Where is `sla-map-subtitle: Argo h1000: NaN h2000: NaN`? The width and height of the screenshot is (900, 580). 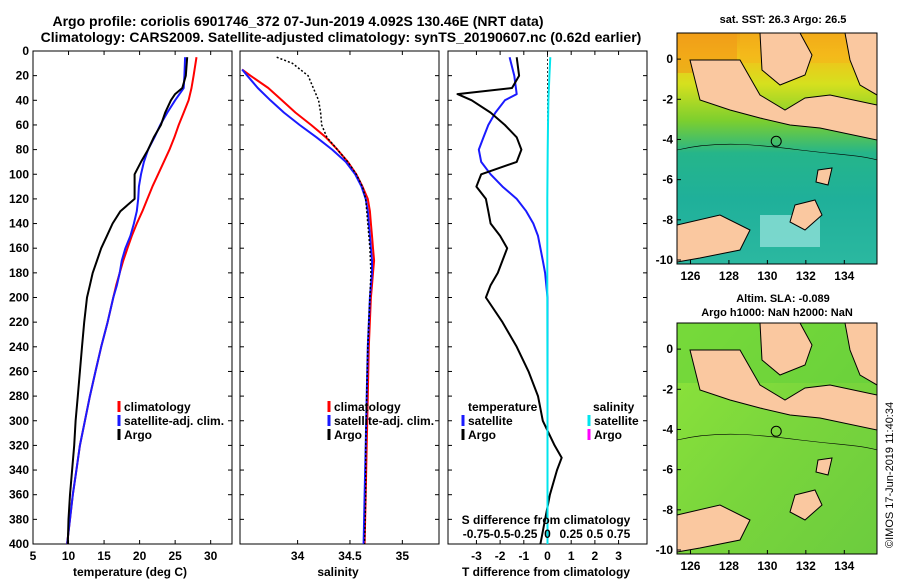
sla-map-subtitle: Argo h1000: NaN h2000: NaN is located at coordinates (777, 313).